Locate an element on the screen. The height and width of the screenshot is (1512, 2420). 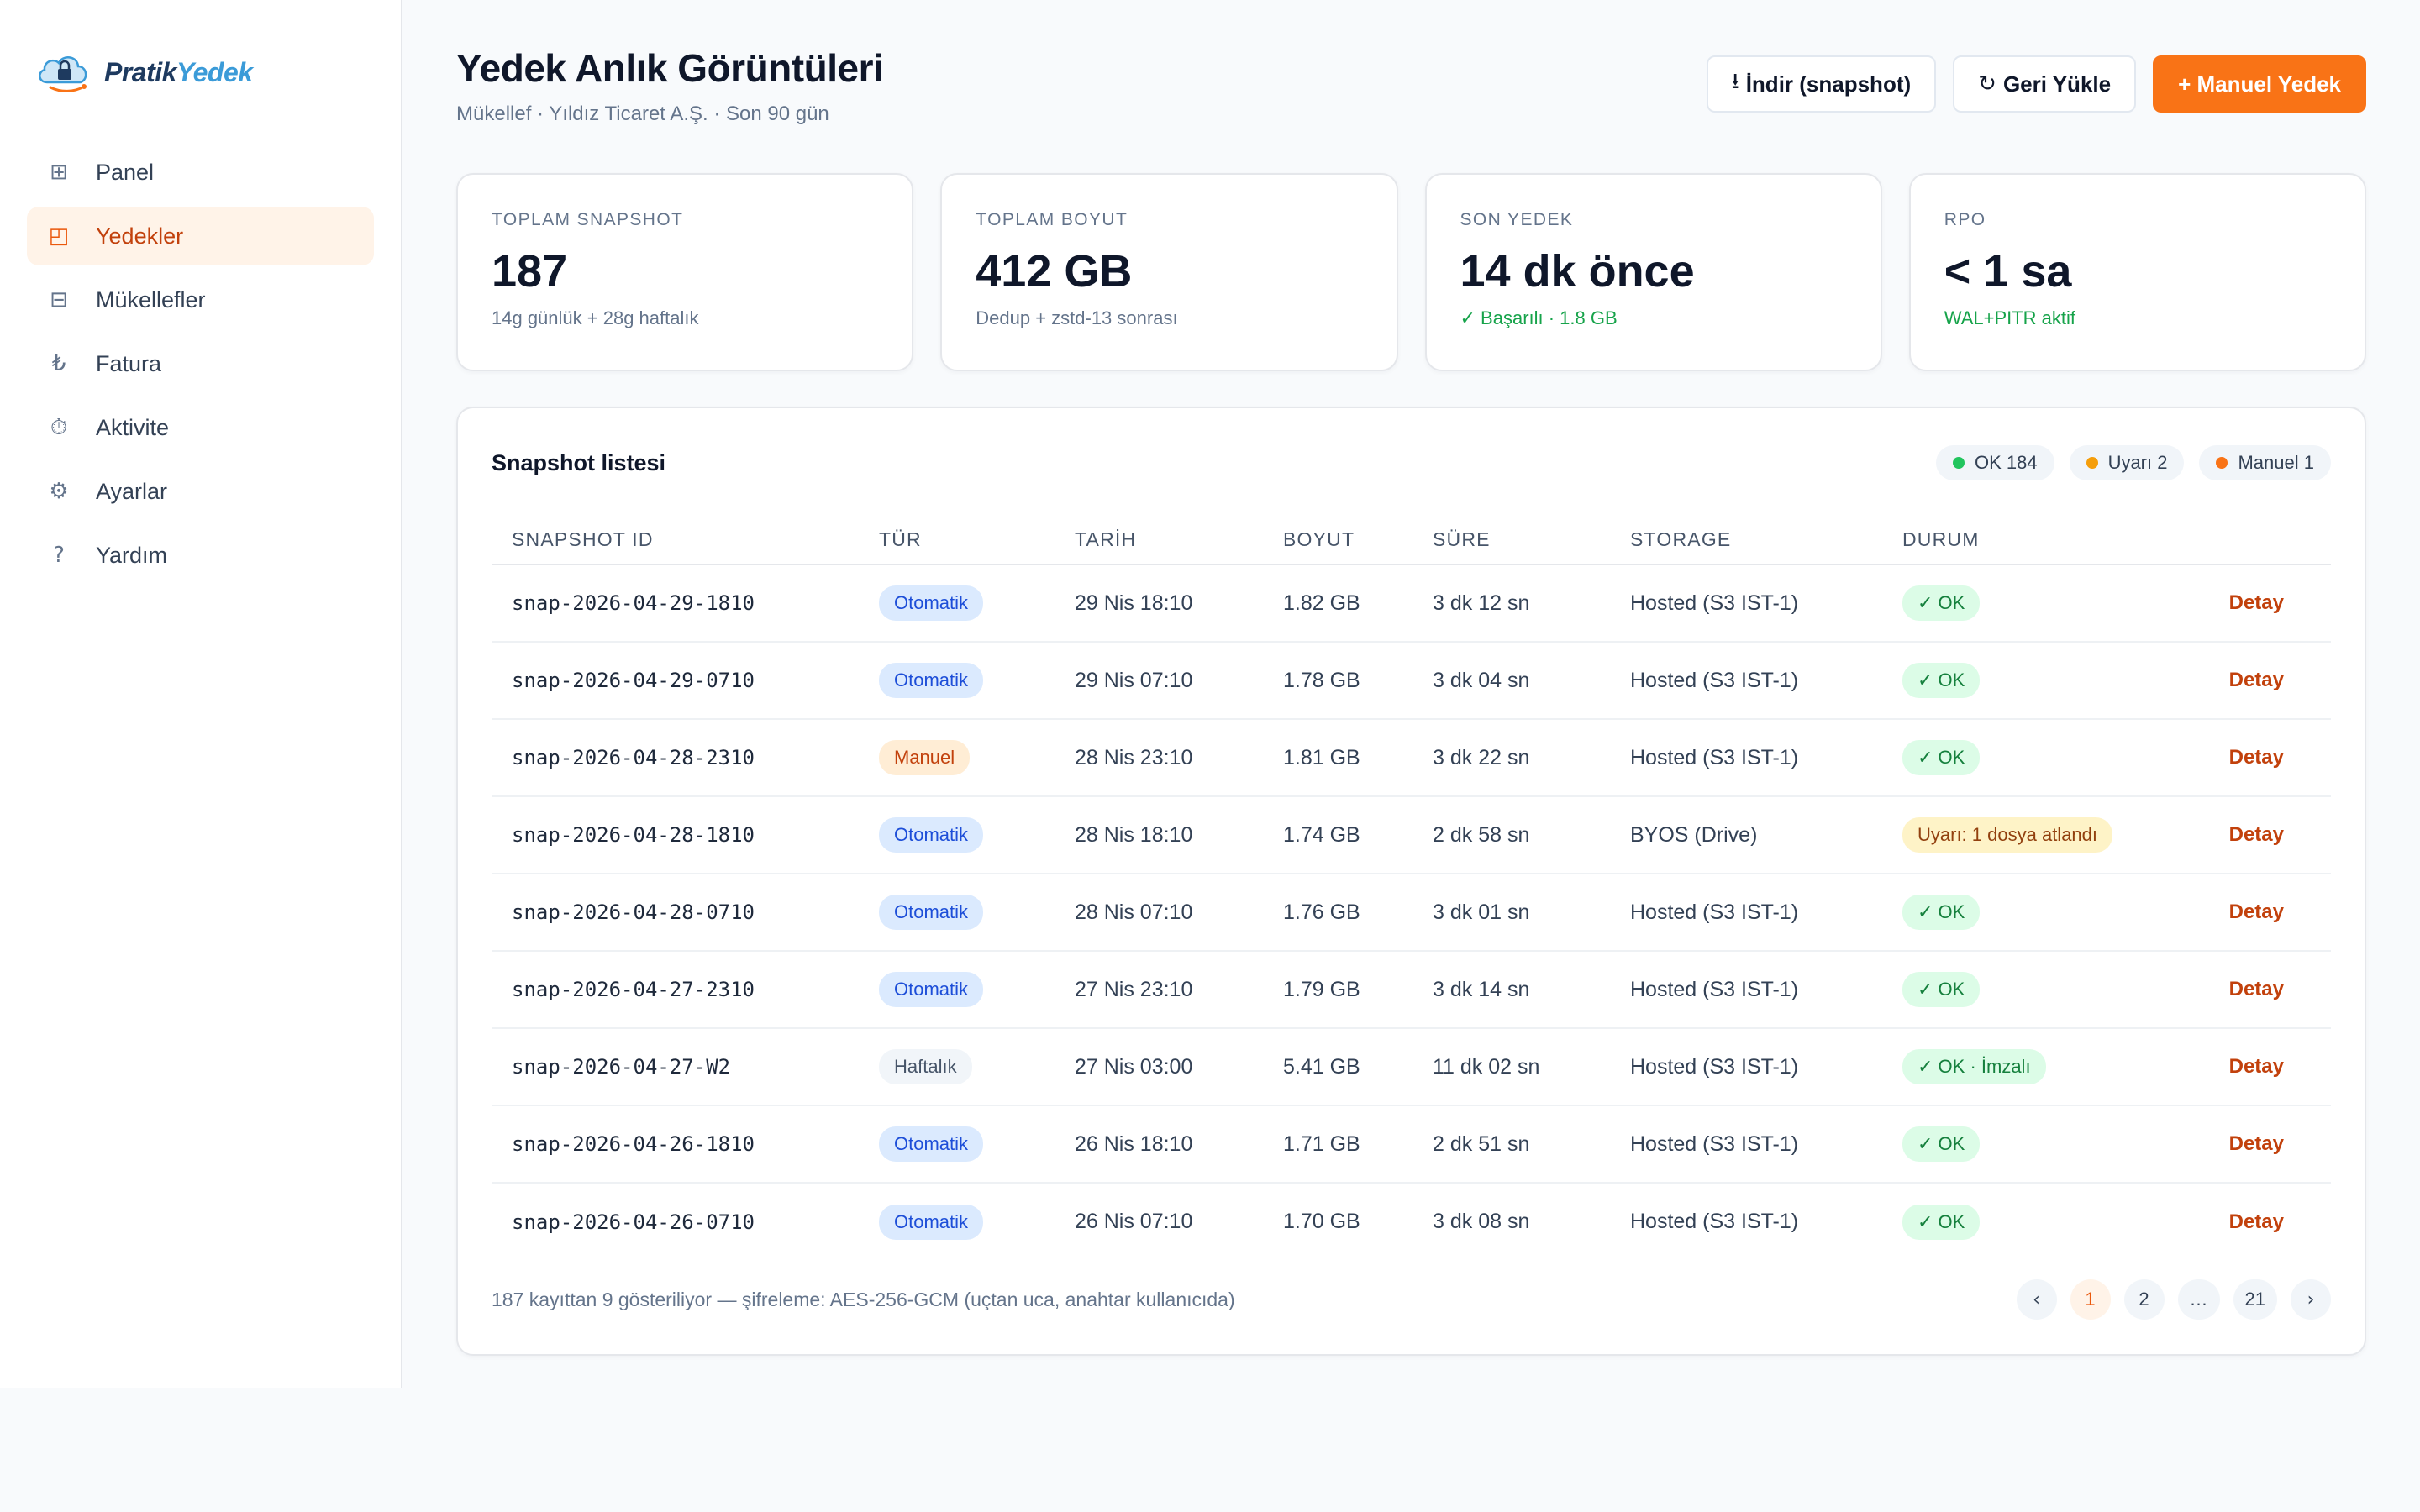
date-cell: 28 Nis 18:10 is located at coordinates (1159, 835).